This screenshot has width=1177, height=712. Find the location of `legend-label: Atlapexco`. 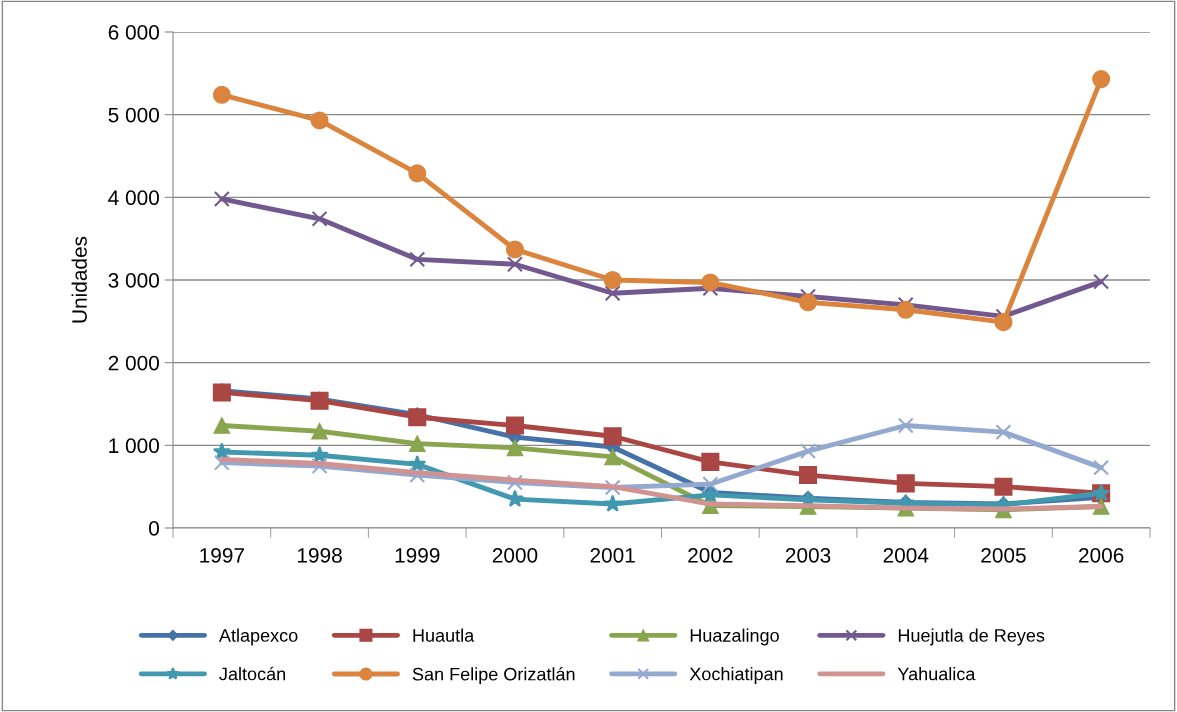

legend-label: Atlapexco is located at coordinates (258, 637).